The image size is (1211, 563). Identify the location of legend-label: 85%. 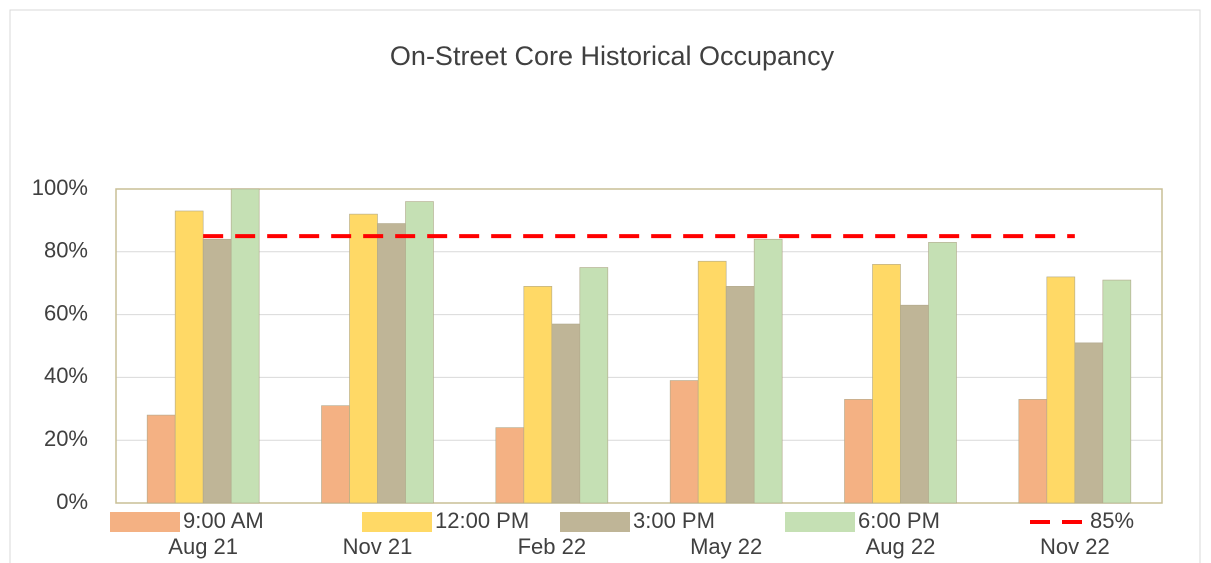
(1112, 520).